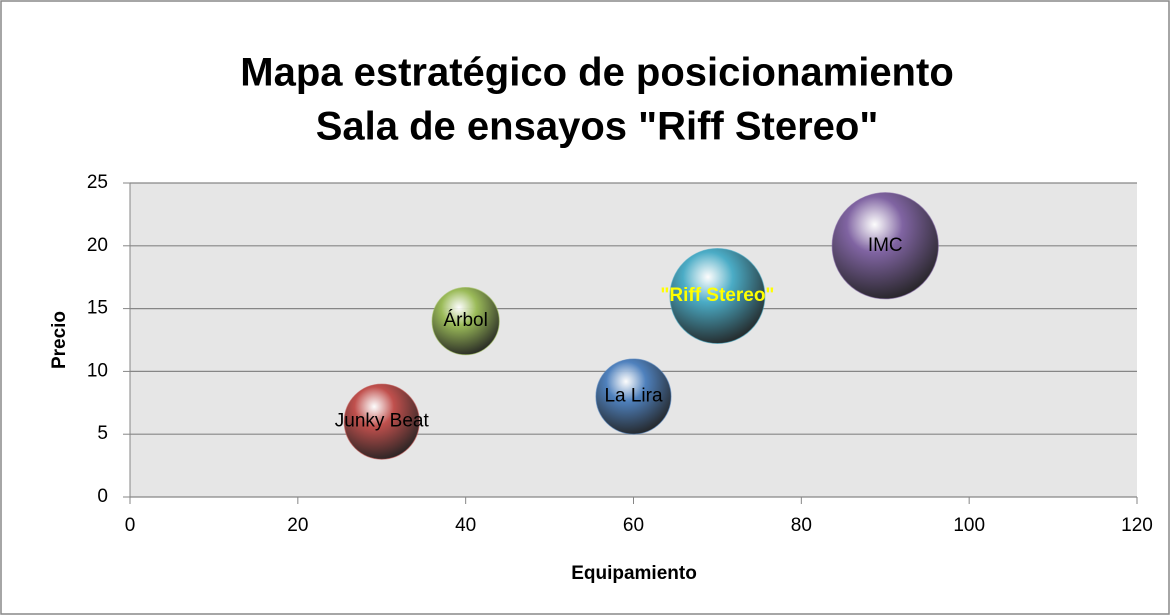 The width and height of the screenshot is (1170, 615). What do you see at coordinates (102, 496) in the screenshot?
I see `y-tick-label: 0` at bounding box center [102, 496].